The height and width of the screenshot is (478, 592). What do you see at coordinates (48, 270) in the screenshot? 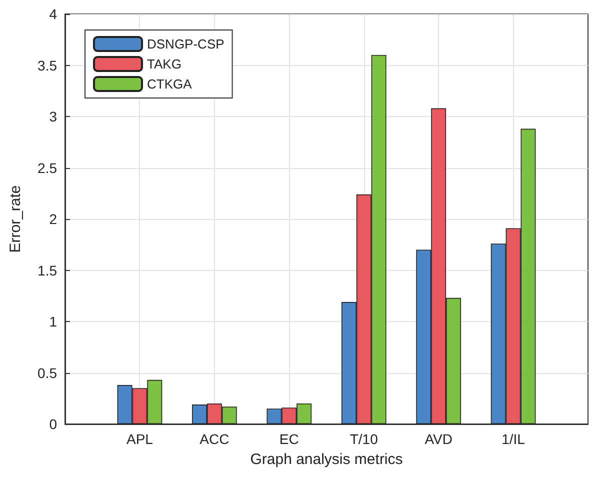
I see `y-tick-label: 1.5` at bounding box center [48, 270].